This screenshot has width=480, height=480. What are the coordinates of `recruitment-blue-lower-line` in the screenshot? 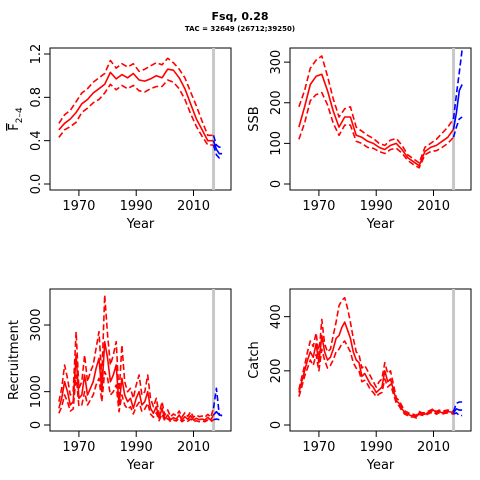 It's located at (218, 419).